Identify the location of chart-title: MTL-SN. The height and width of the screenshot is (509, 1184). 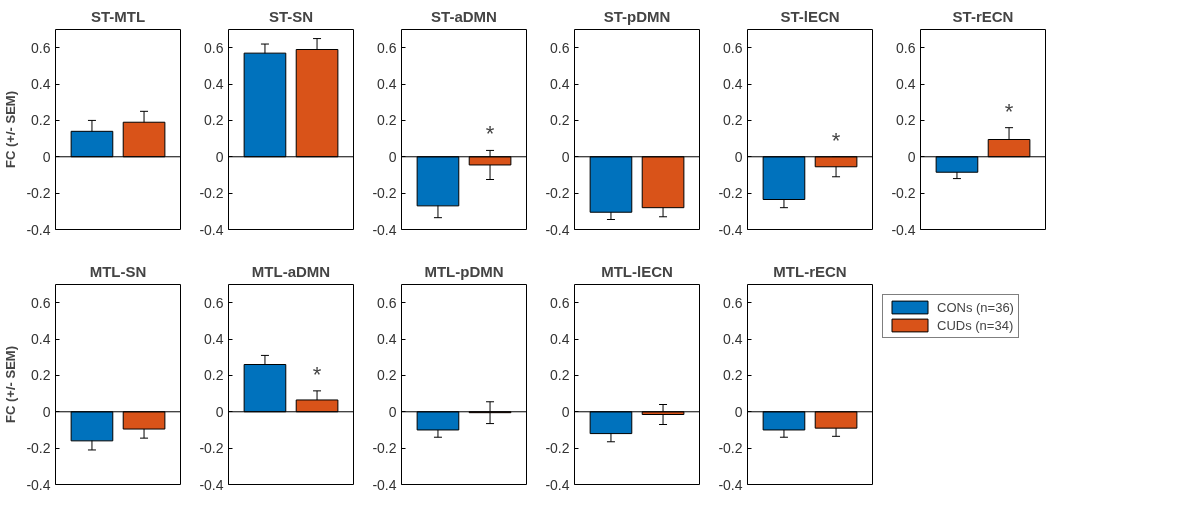
(118, 271).